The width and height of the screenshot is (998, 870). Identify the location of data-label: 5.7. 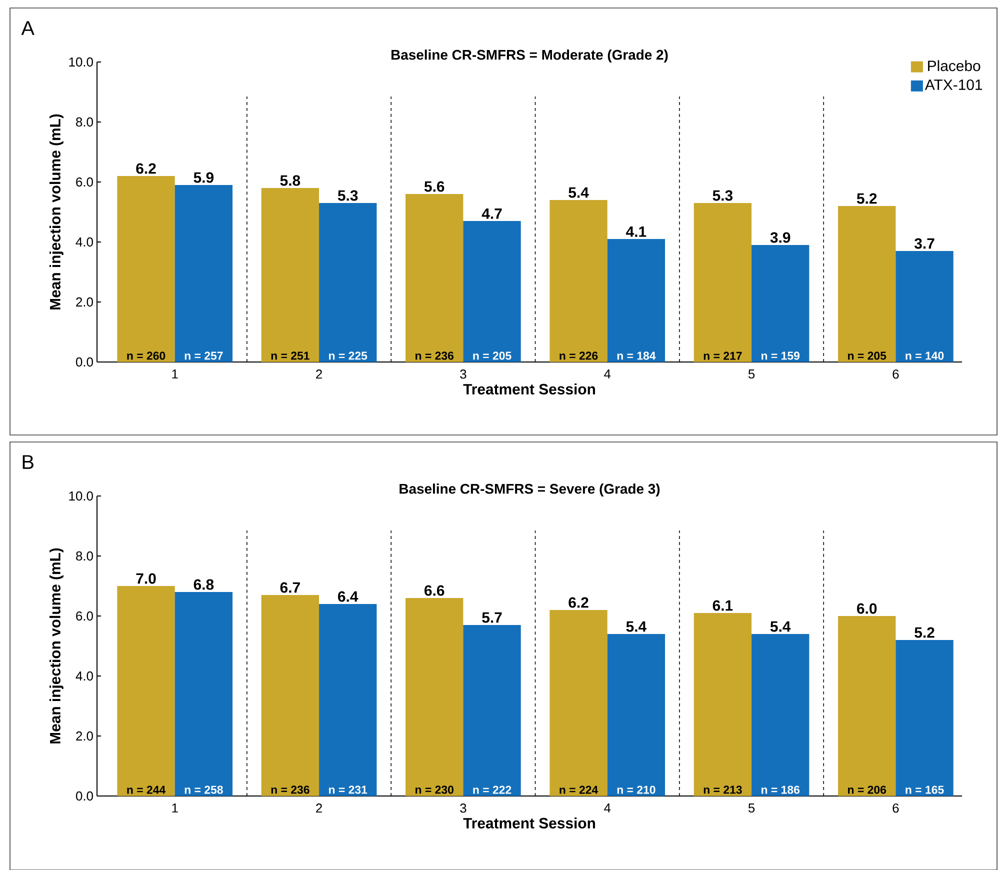
(492, 617).